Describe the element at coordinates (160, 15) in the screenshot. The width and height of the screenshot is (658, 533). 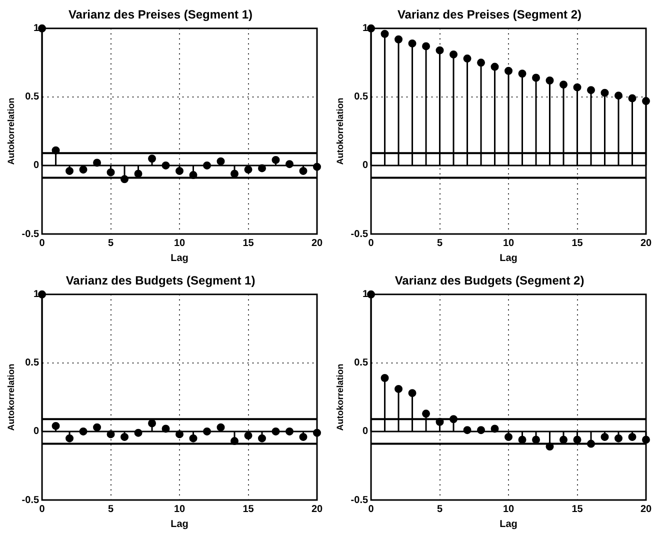
I see `chart-title: Varianz des Preises (Segment 1)` at that location.